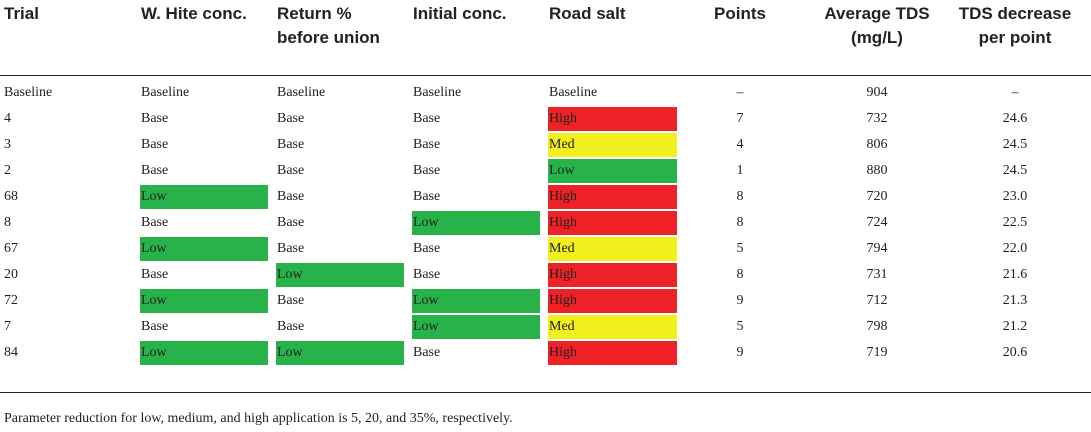 This screenshot has width=1091, height=432. What do you see at coordinates (1015, 326) in the screenshot?
I see `table-cell: 21.2` at bounding box center [1015, 326].